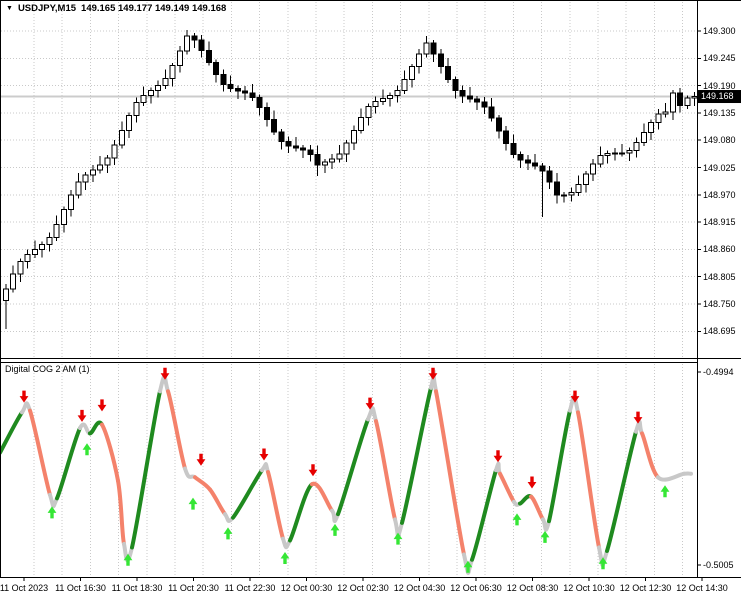 The width and height of the screenshot is (741, 600). What do you see at coordinates (589, 588) in the screenshot?
I see `time-axis-label: 12 Oct 10:30` at bounding box center [589, 588].